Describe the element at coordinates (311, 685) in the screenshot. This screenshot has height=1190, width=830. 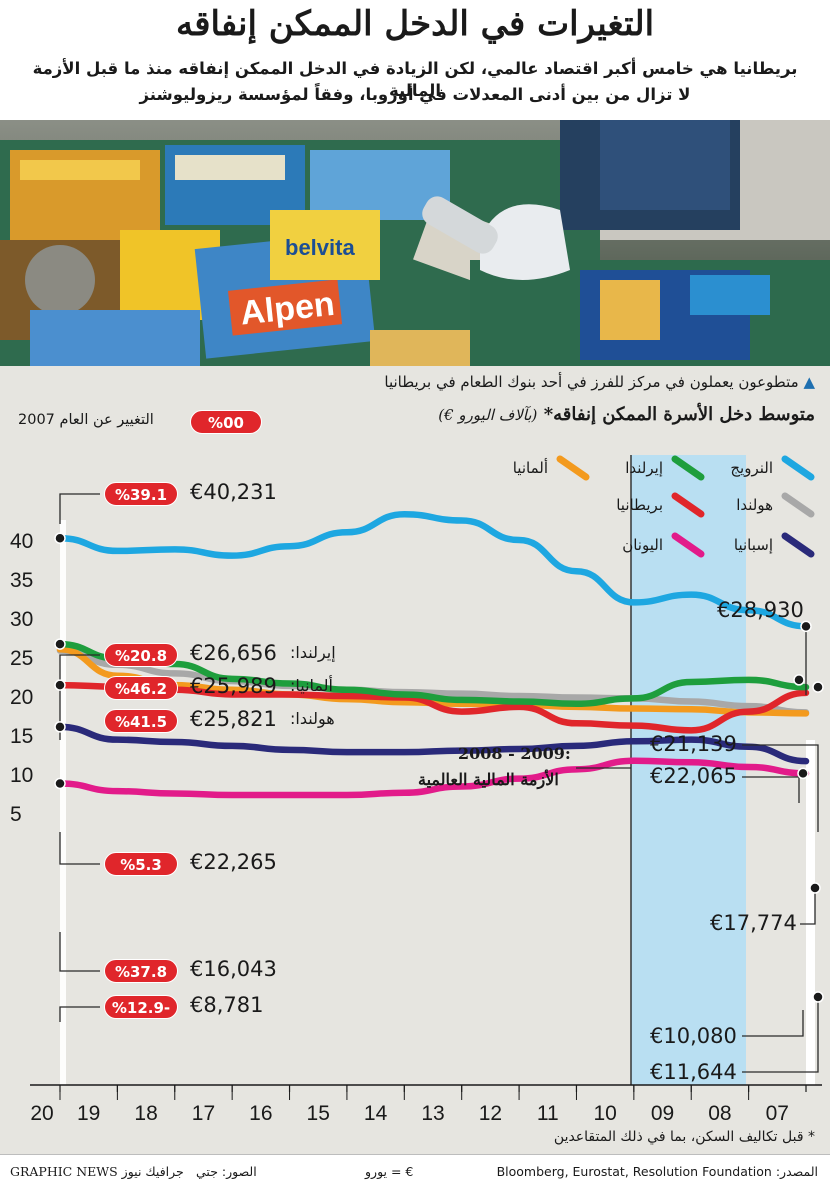
I see `germany-label-2020: ألمانيا:` at that location.